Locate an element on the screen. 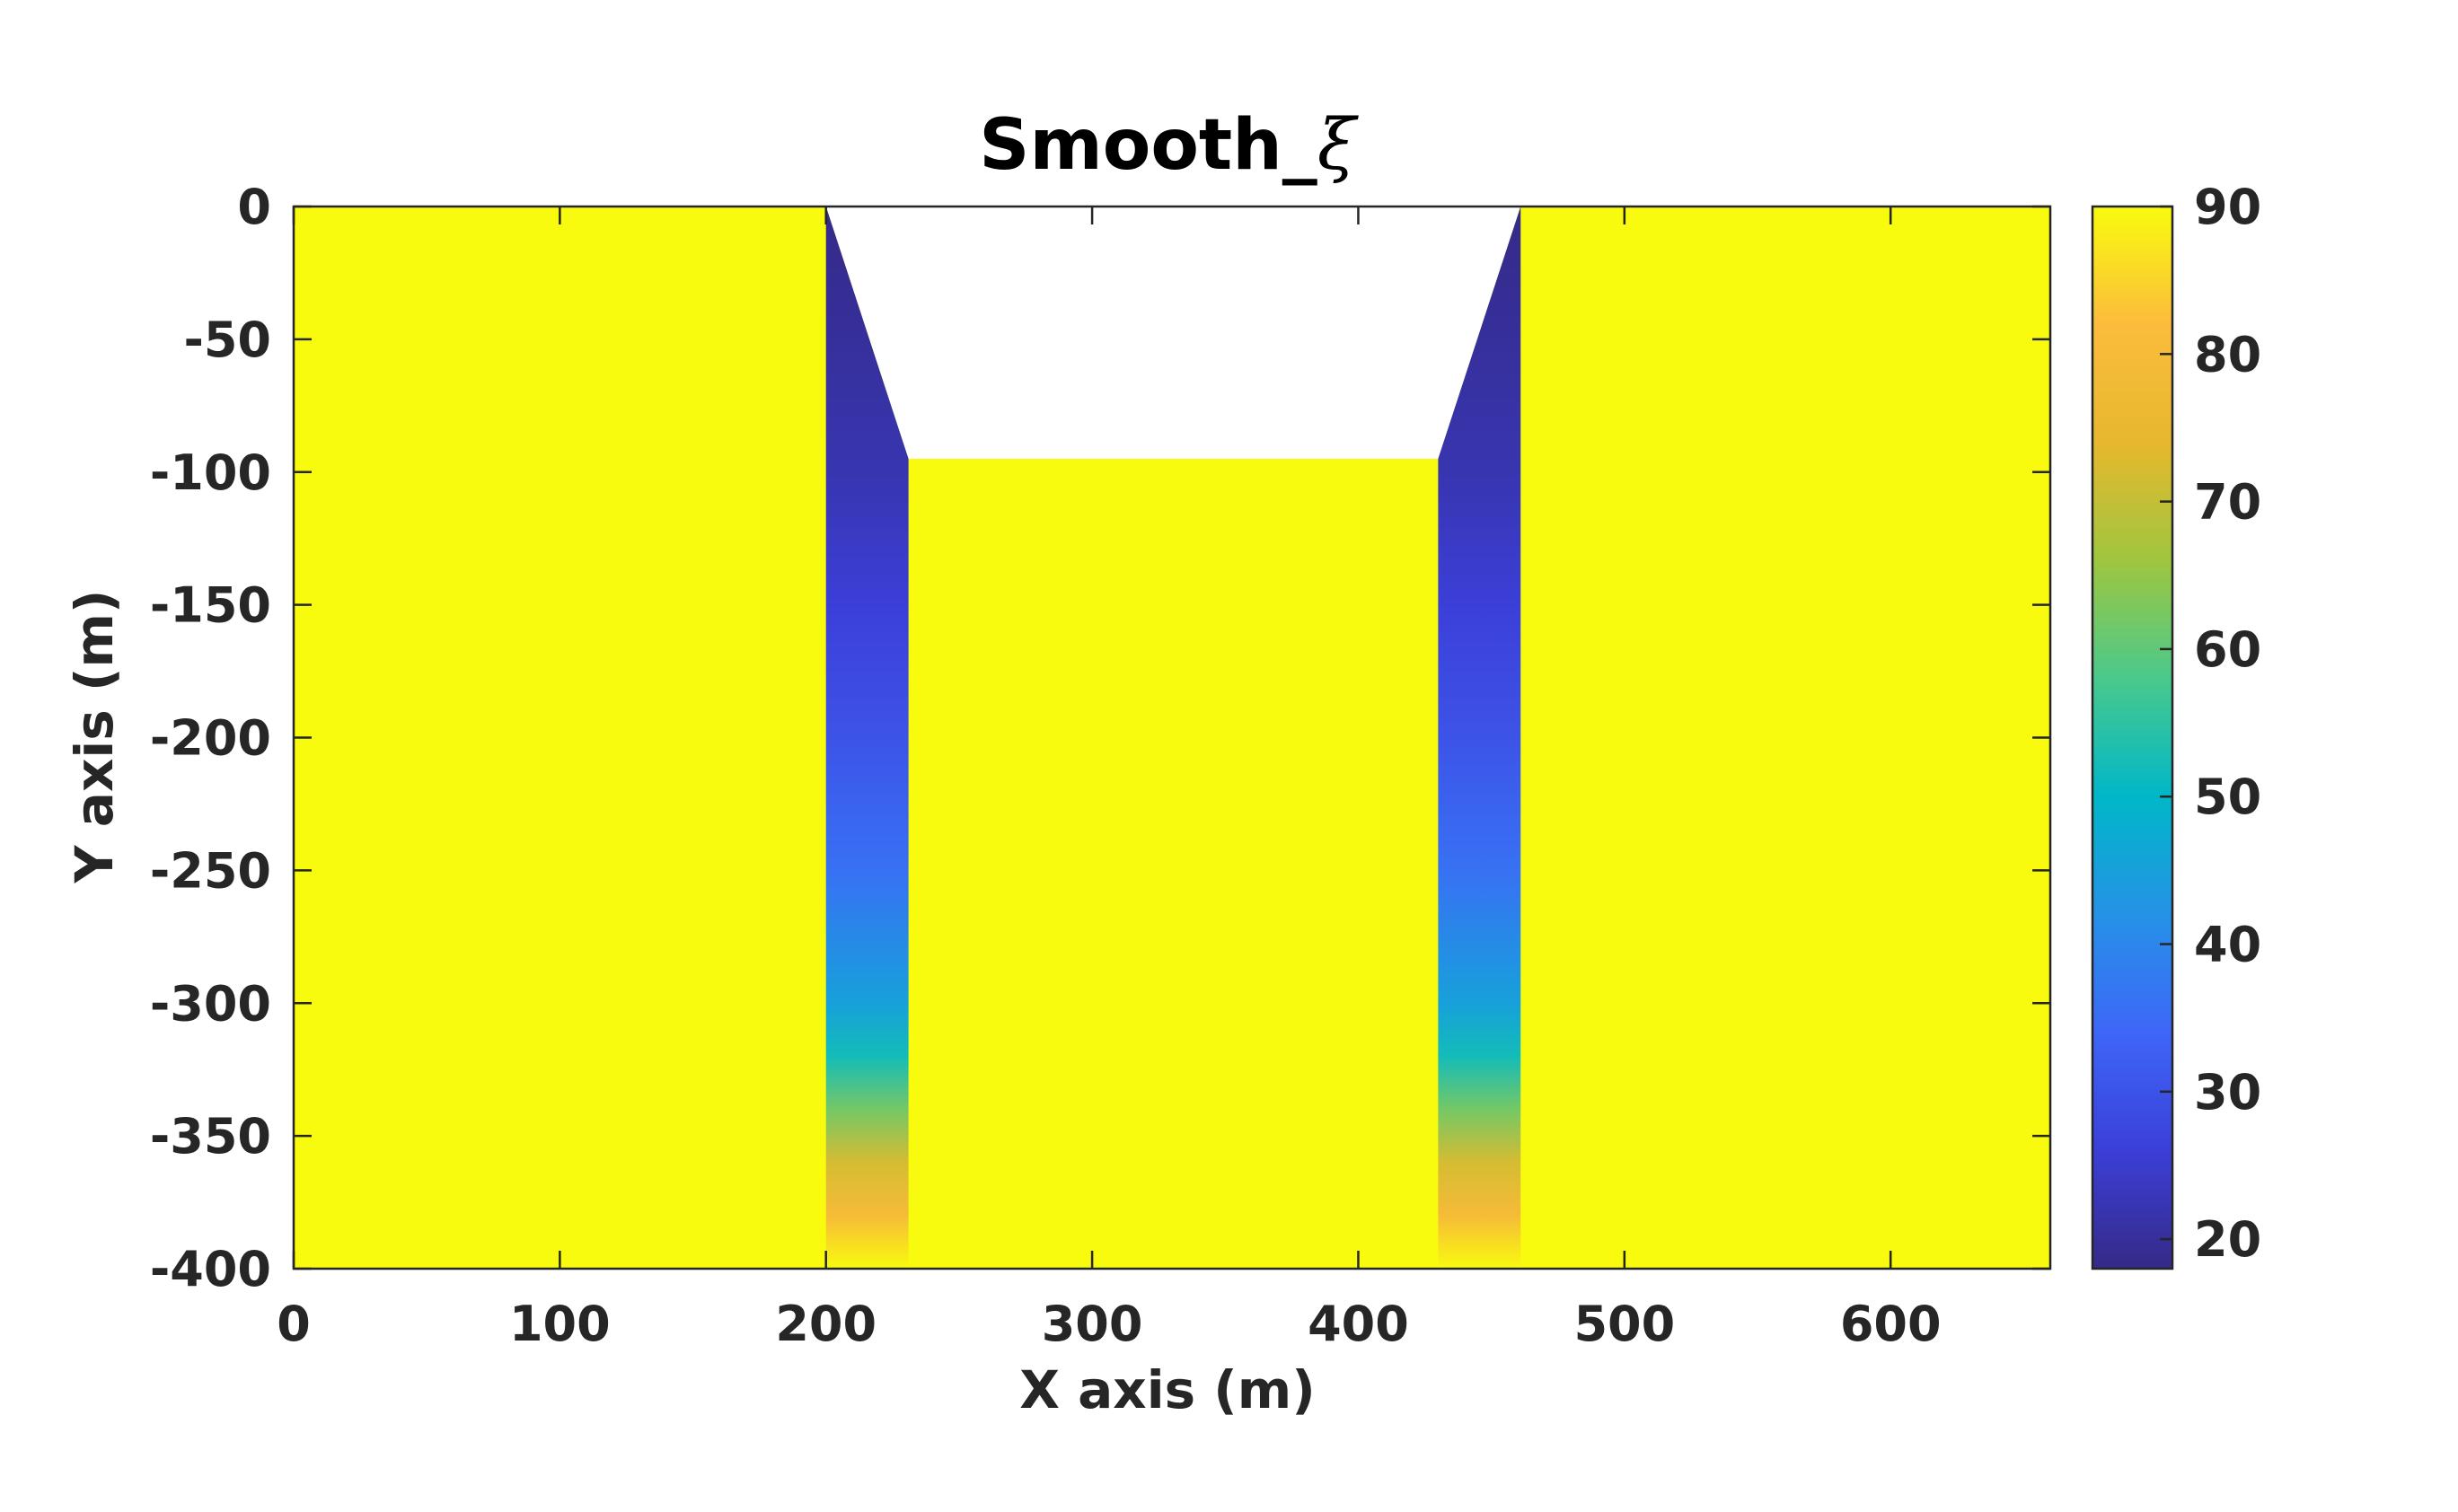 This screenshot has width=2458, height=1512. x-tick-label: 0 is located at coordinates (294, 1324).